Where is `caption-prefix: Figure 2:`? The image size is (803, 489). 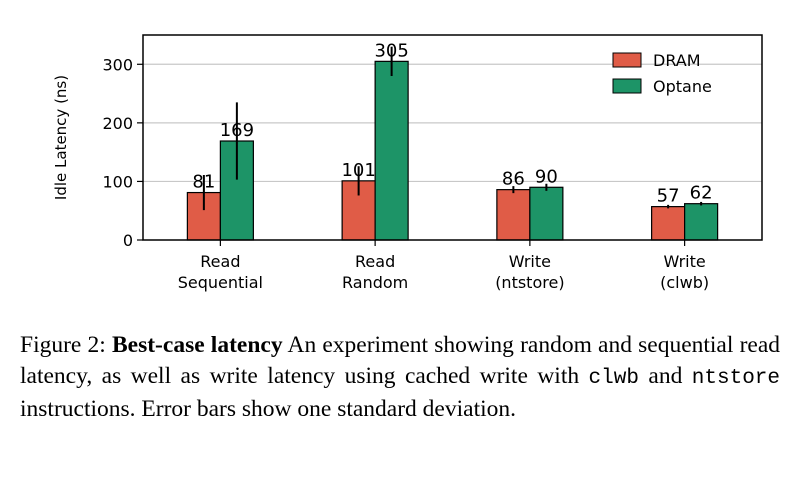
caption-prefix: Figure 2: is located at coordinates (66, 345).